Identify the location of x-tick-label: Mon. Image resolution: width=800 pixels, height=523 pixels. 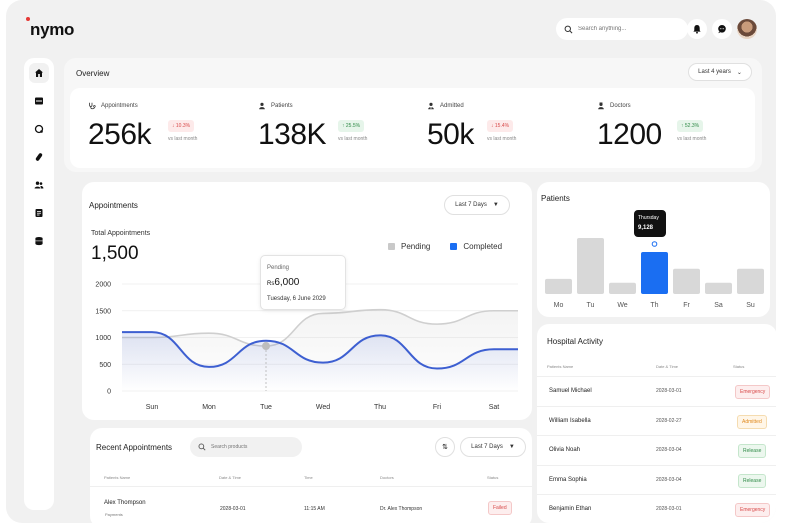
(209, 407).